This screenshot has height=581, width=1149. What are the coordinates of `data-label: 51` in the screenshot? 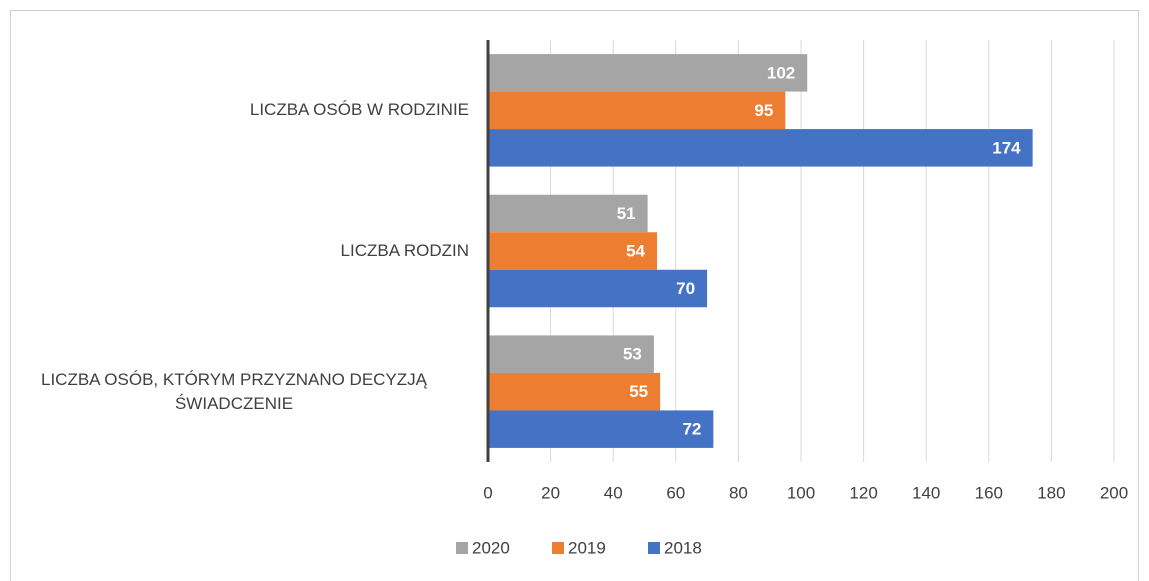 It's located at (626, 213).